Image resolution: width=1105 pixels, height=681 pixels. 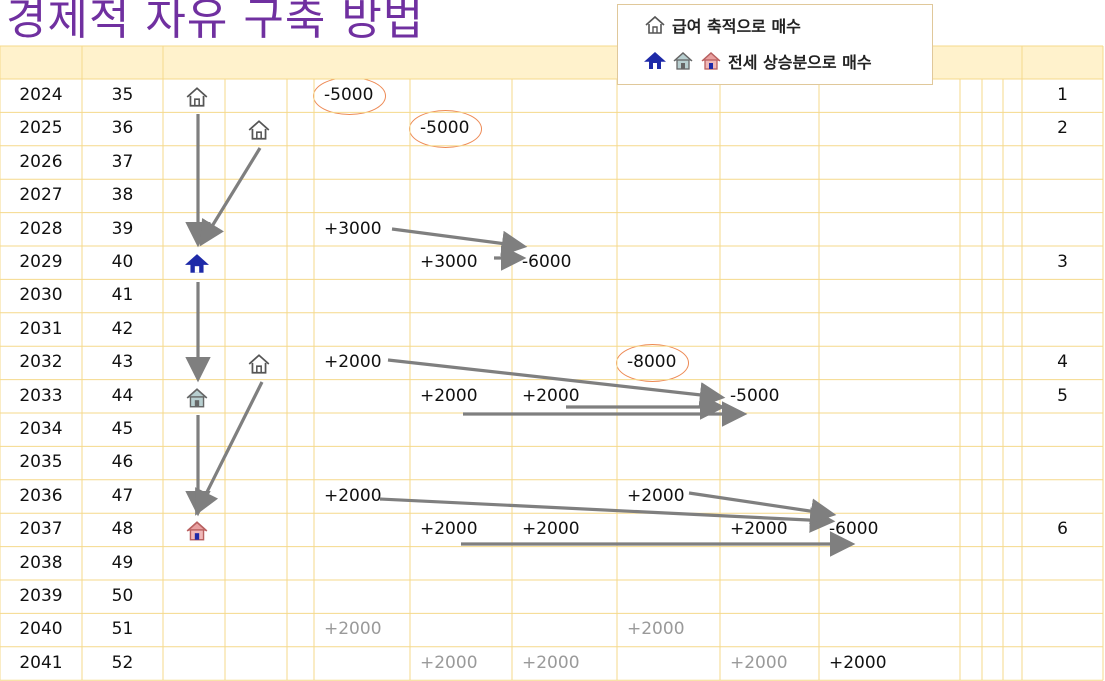 What do you see at coordinates (41, 161) in the screenshot?
I see `cell-year: 2026` at bounding box center [41, 161].